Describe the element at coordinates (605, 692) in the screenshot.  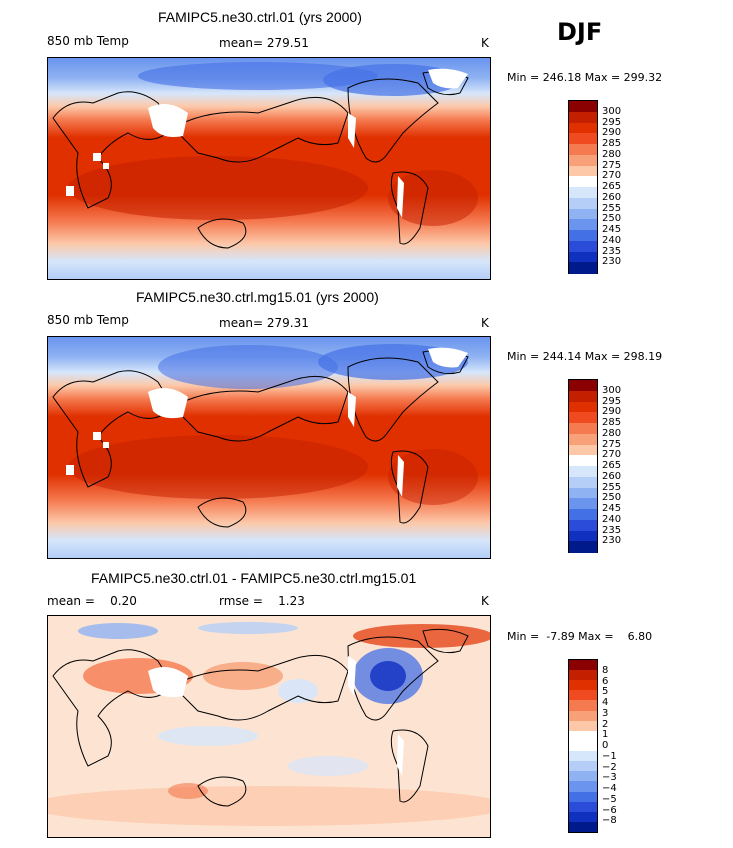
I see `colorbar-tick-label: 5` at that location.